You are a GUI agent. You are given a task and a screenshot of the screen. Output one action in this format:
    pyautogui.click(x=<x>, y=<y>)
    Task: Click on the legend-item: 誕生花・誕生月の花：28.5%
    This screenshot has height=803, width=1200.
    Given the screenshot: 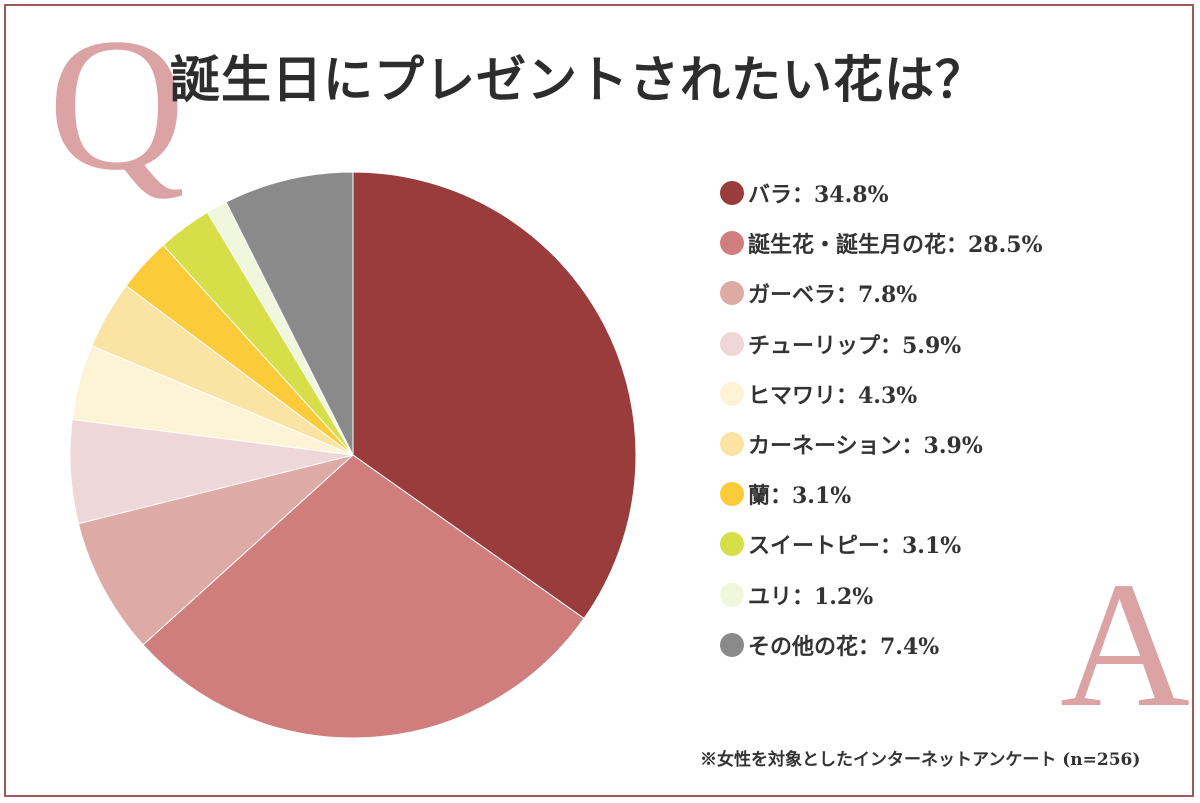 What is the action you would take?
    pyautogui.click(x=881, y=243)
    